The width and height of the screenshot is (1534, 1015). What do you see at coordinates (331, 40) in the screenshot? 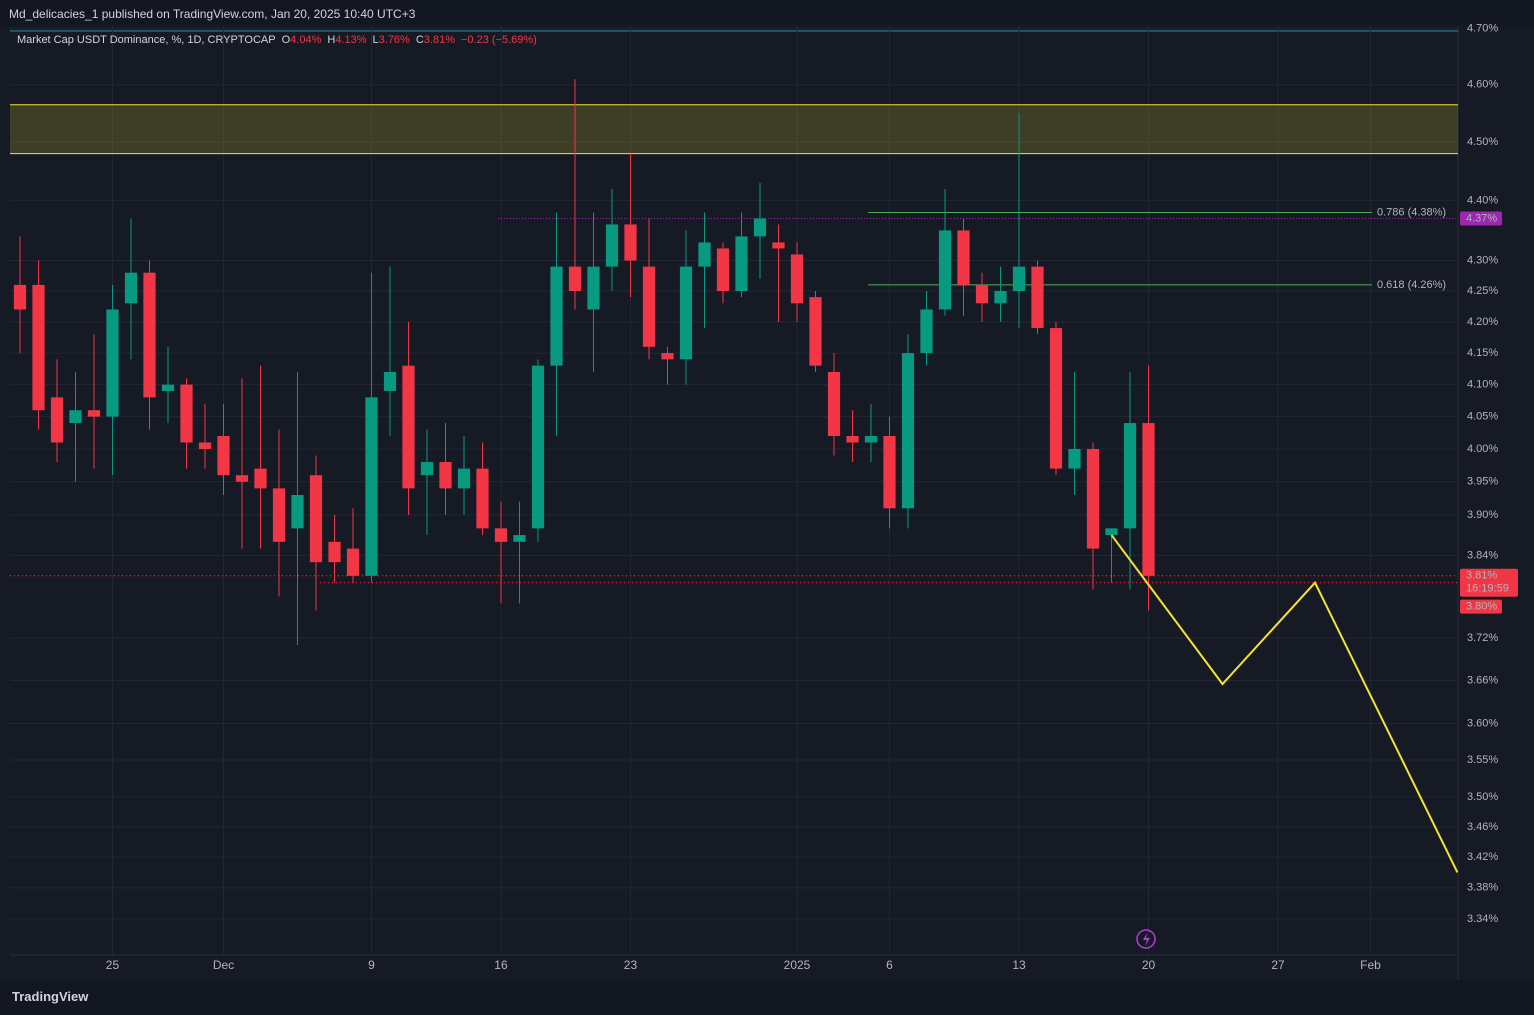
I see `legend-key: H` at bounding box center [331, 40].